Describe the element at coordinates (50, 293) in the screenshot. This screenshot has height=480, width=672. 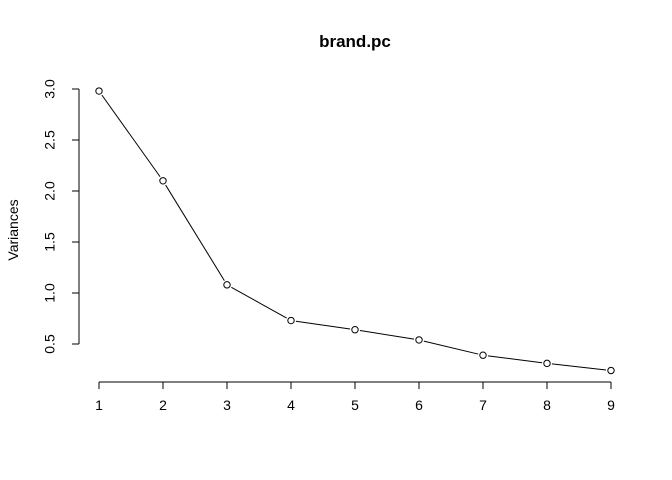
I see `y-tick-label: 1.0` at that location.